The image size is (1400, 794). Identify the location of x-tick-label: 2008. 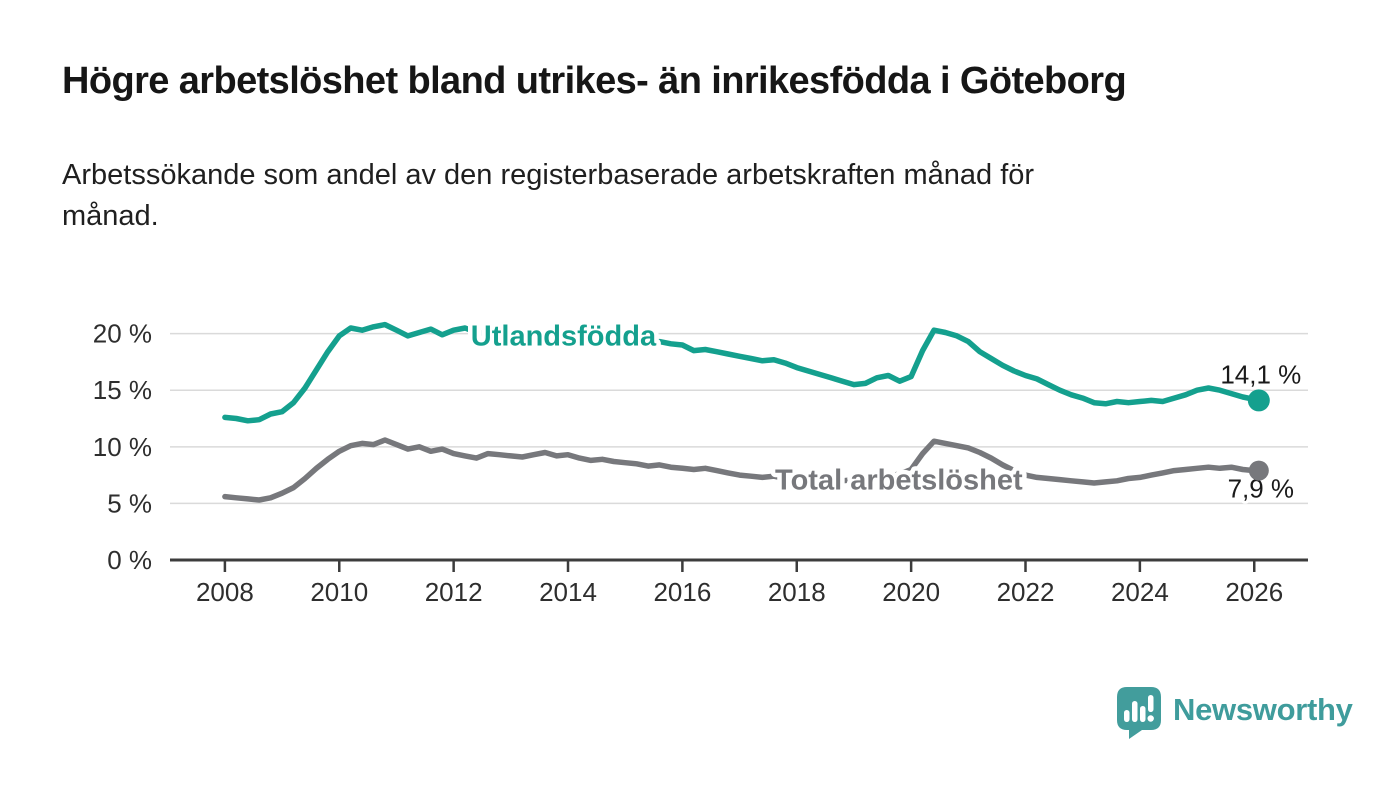
(225, 592).